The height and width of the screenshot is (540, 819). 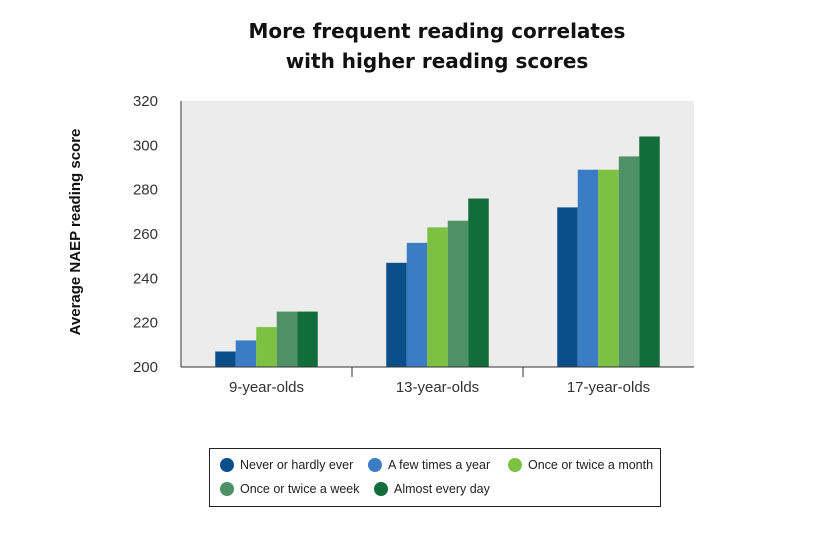 What do you see at coordinates (75, 232) in the screenshot?
I see `y-axis-label: Average NAEP reading score` at bounding box center [75, 232].